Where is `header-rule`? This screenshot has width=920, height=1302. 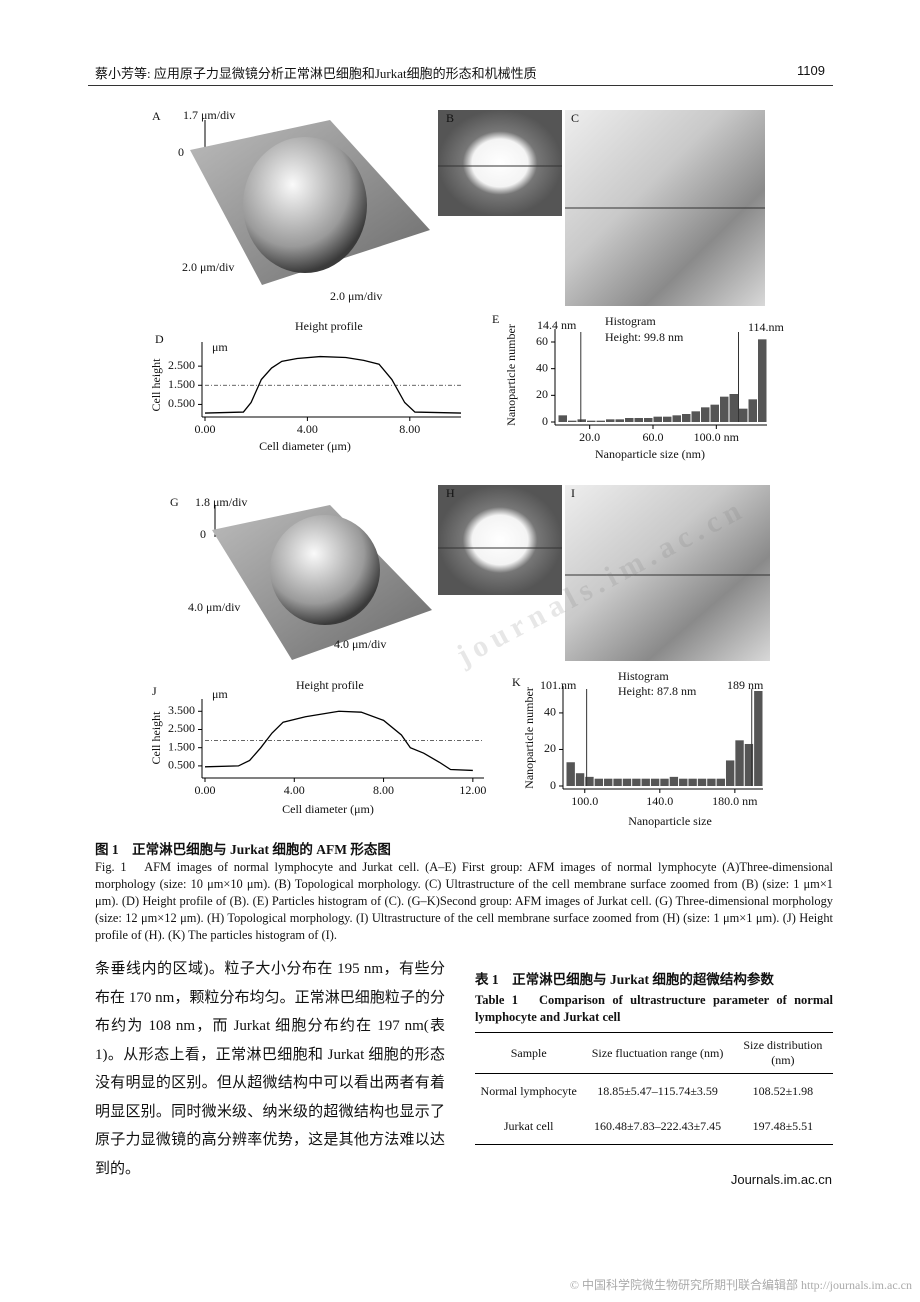
header-rule is located at coordinates (460, 85).